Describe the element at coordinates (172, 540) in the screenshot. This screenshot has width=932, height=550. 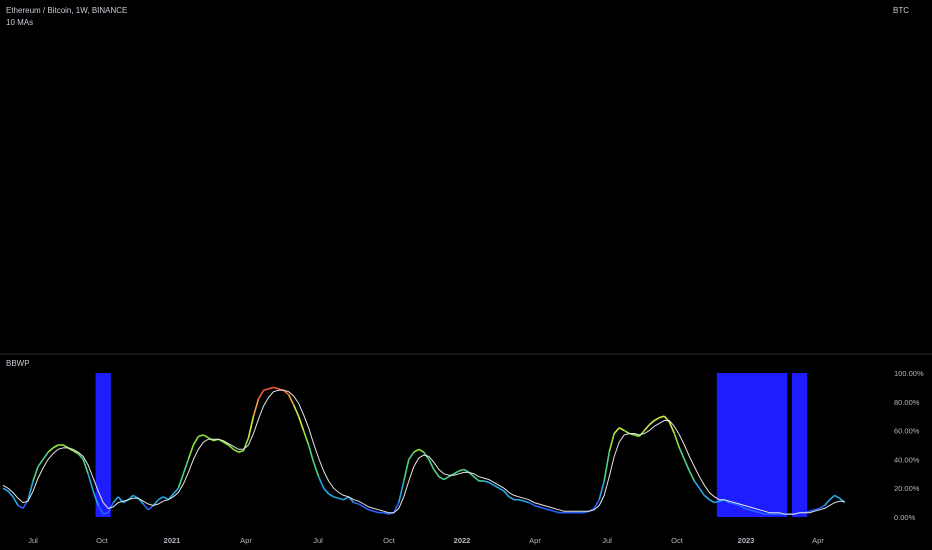
I see `time-tick-label: 2021` at that location.